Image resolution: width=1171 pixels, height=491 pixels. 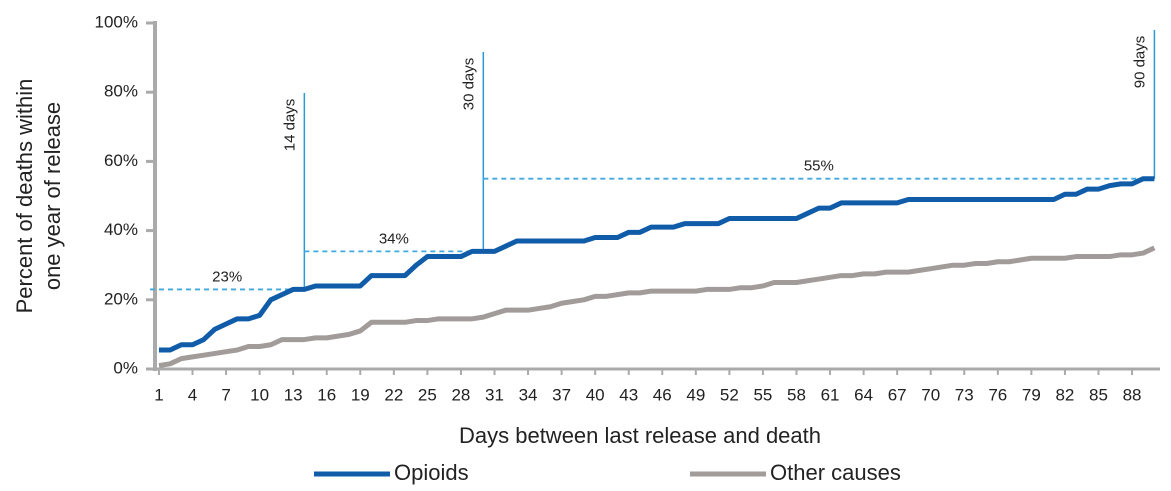 I want to click on marker-label-group: 90 days, so click(x=1139, y=62).